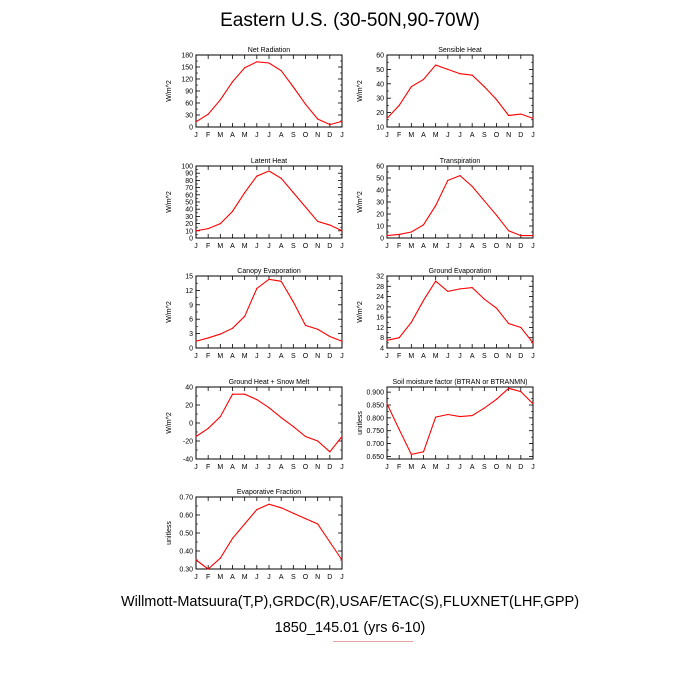 This screenshot has width=700, height=700. What do you see at coordinates (375, 393) in the screenshot?
I see `y-tick-label: 0.900` at bounding box center [375, 393].